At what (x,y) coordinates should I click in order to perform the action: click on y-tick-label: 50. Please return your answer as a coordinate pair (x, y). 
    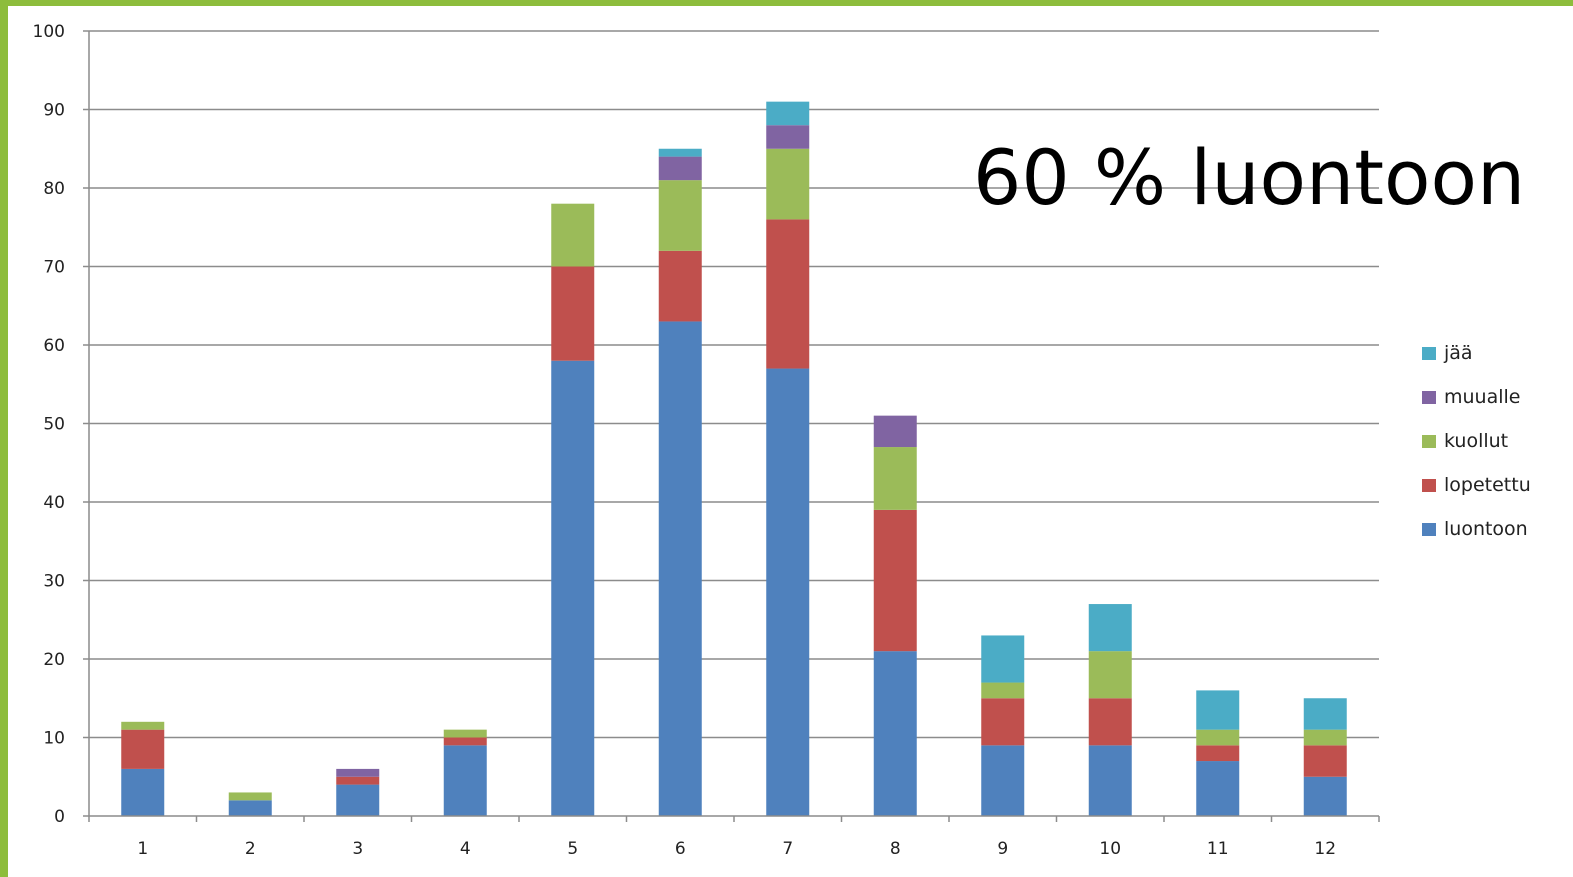
    Looking at the image, I should click on (54, 425).